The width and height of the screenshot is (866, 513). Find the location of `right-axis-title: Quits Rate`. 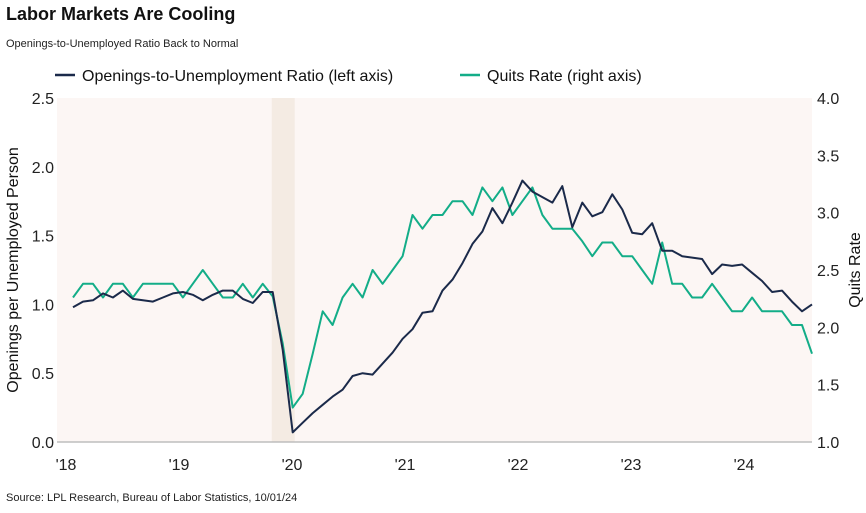

right-axis-title: Quits Rate is located at coordinates (855, 270).